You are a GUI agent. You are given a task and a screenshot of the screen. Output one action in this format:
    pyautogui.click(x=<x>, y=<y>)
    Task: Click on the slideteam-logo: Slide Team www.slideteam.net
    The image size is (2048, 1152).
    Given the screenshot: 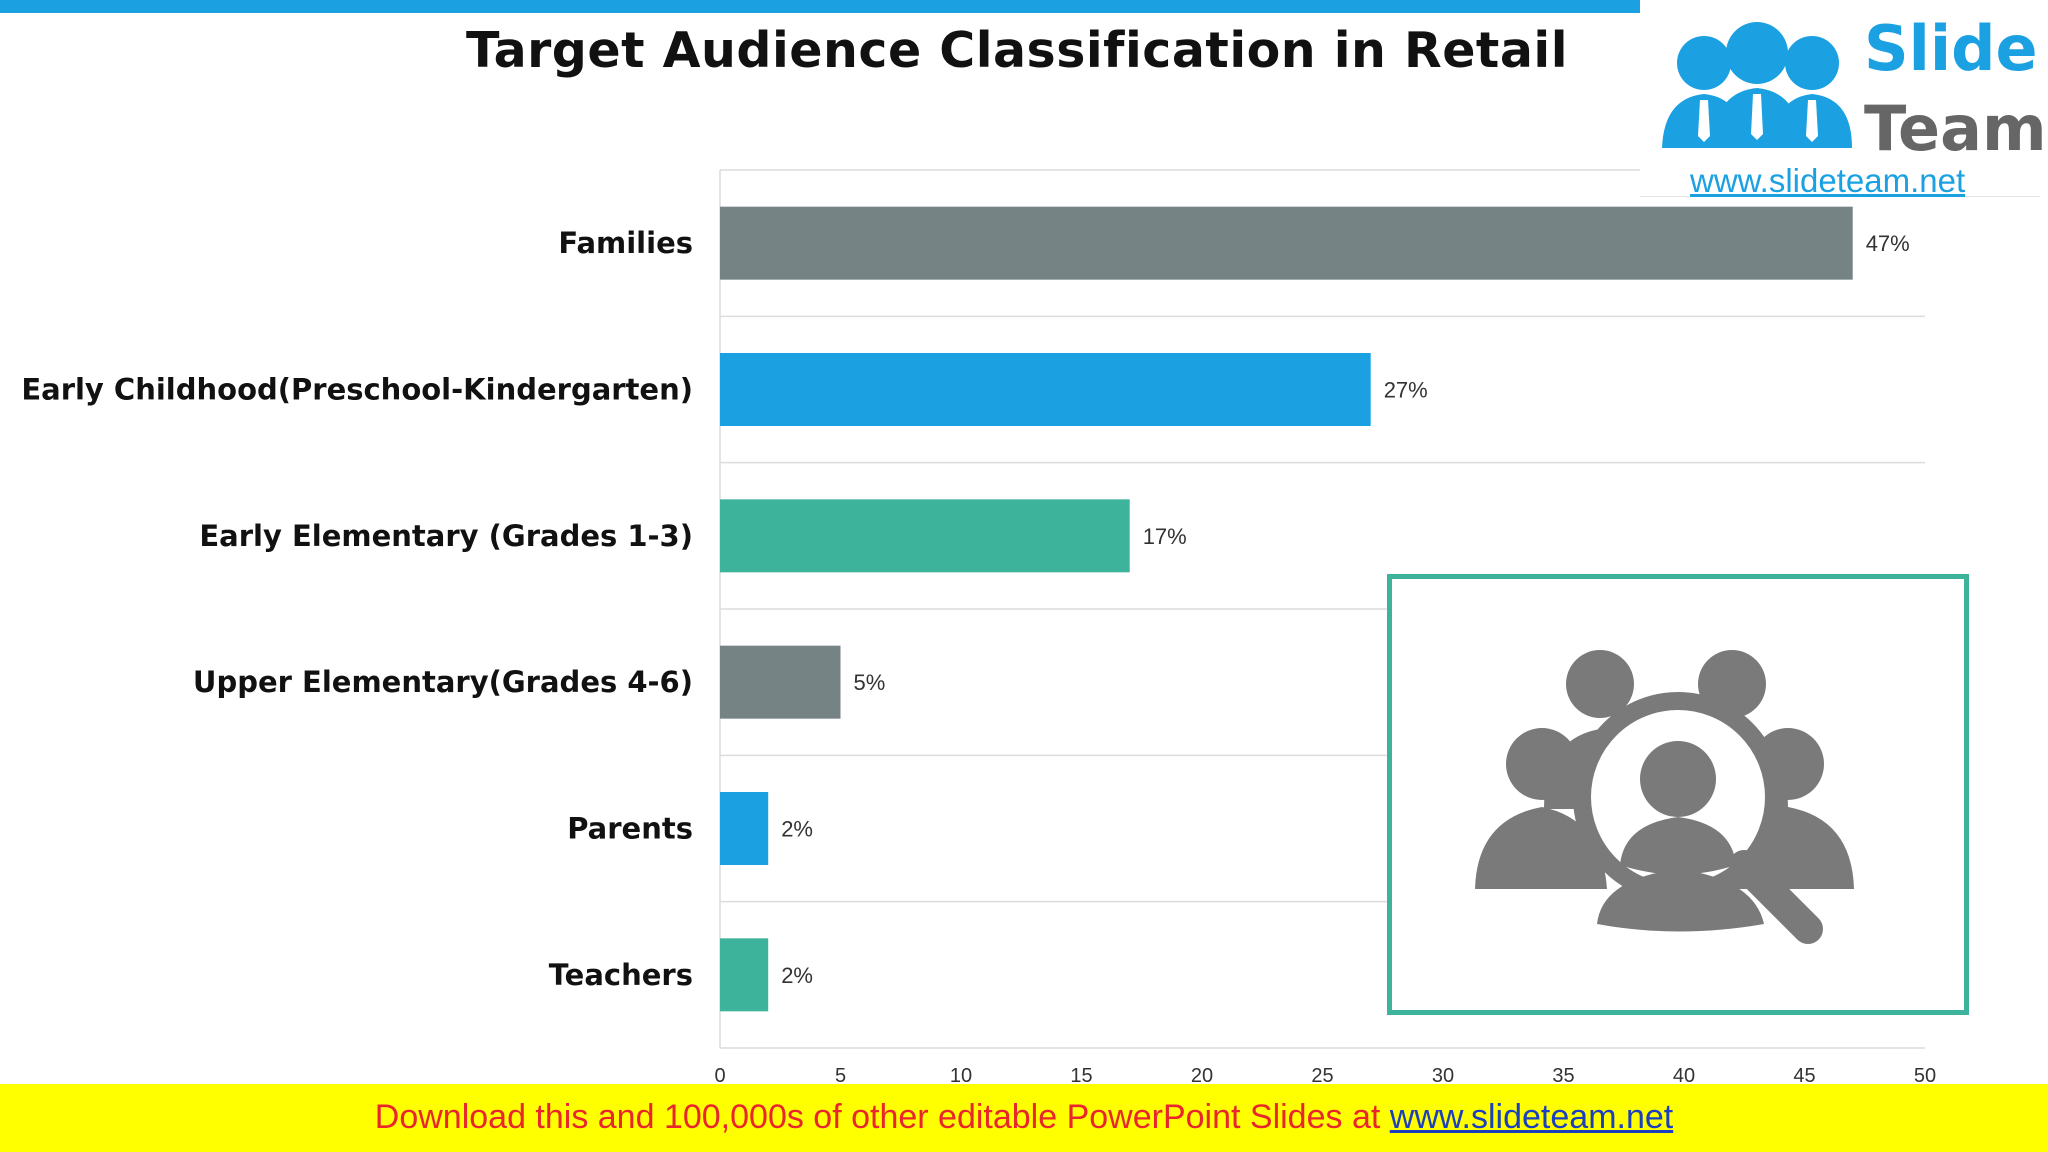 What is the action you would take?
    pyautogui.click(x=1843, y=99)
    